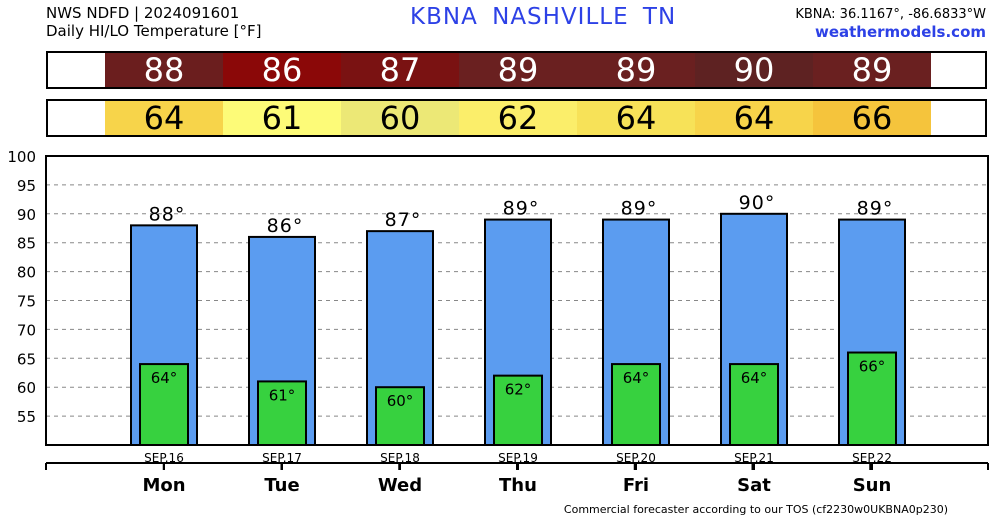 The height and width of the screenshot is (520, 1000). I want to click on low-bar-label-sun: 66°, so click(872, 367).